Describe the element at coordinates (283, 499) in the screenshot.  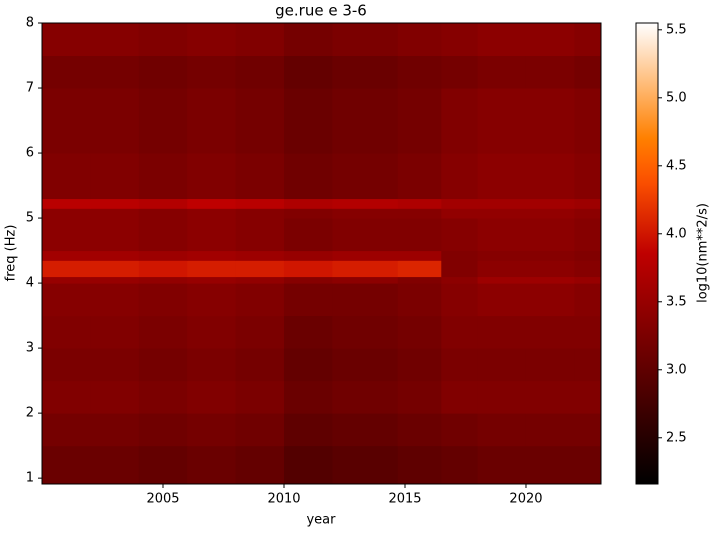
I see `x-tick-label: 2010` at that location.